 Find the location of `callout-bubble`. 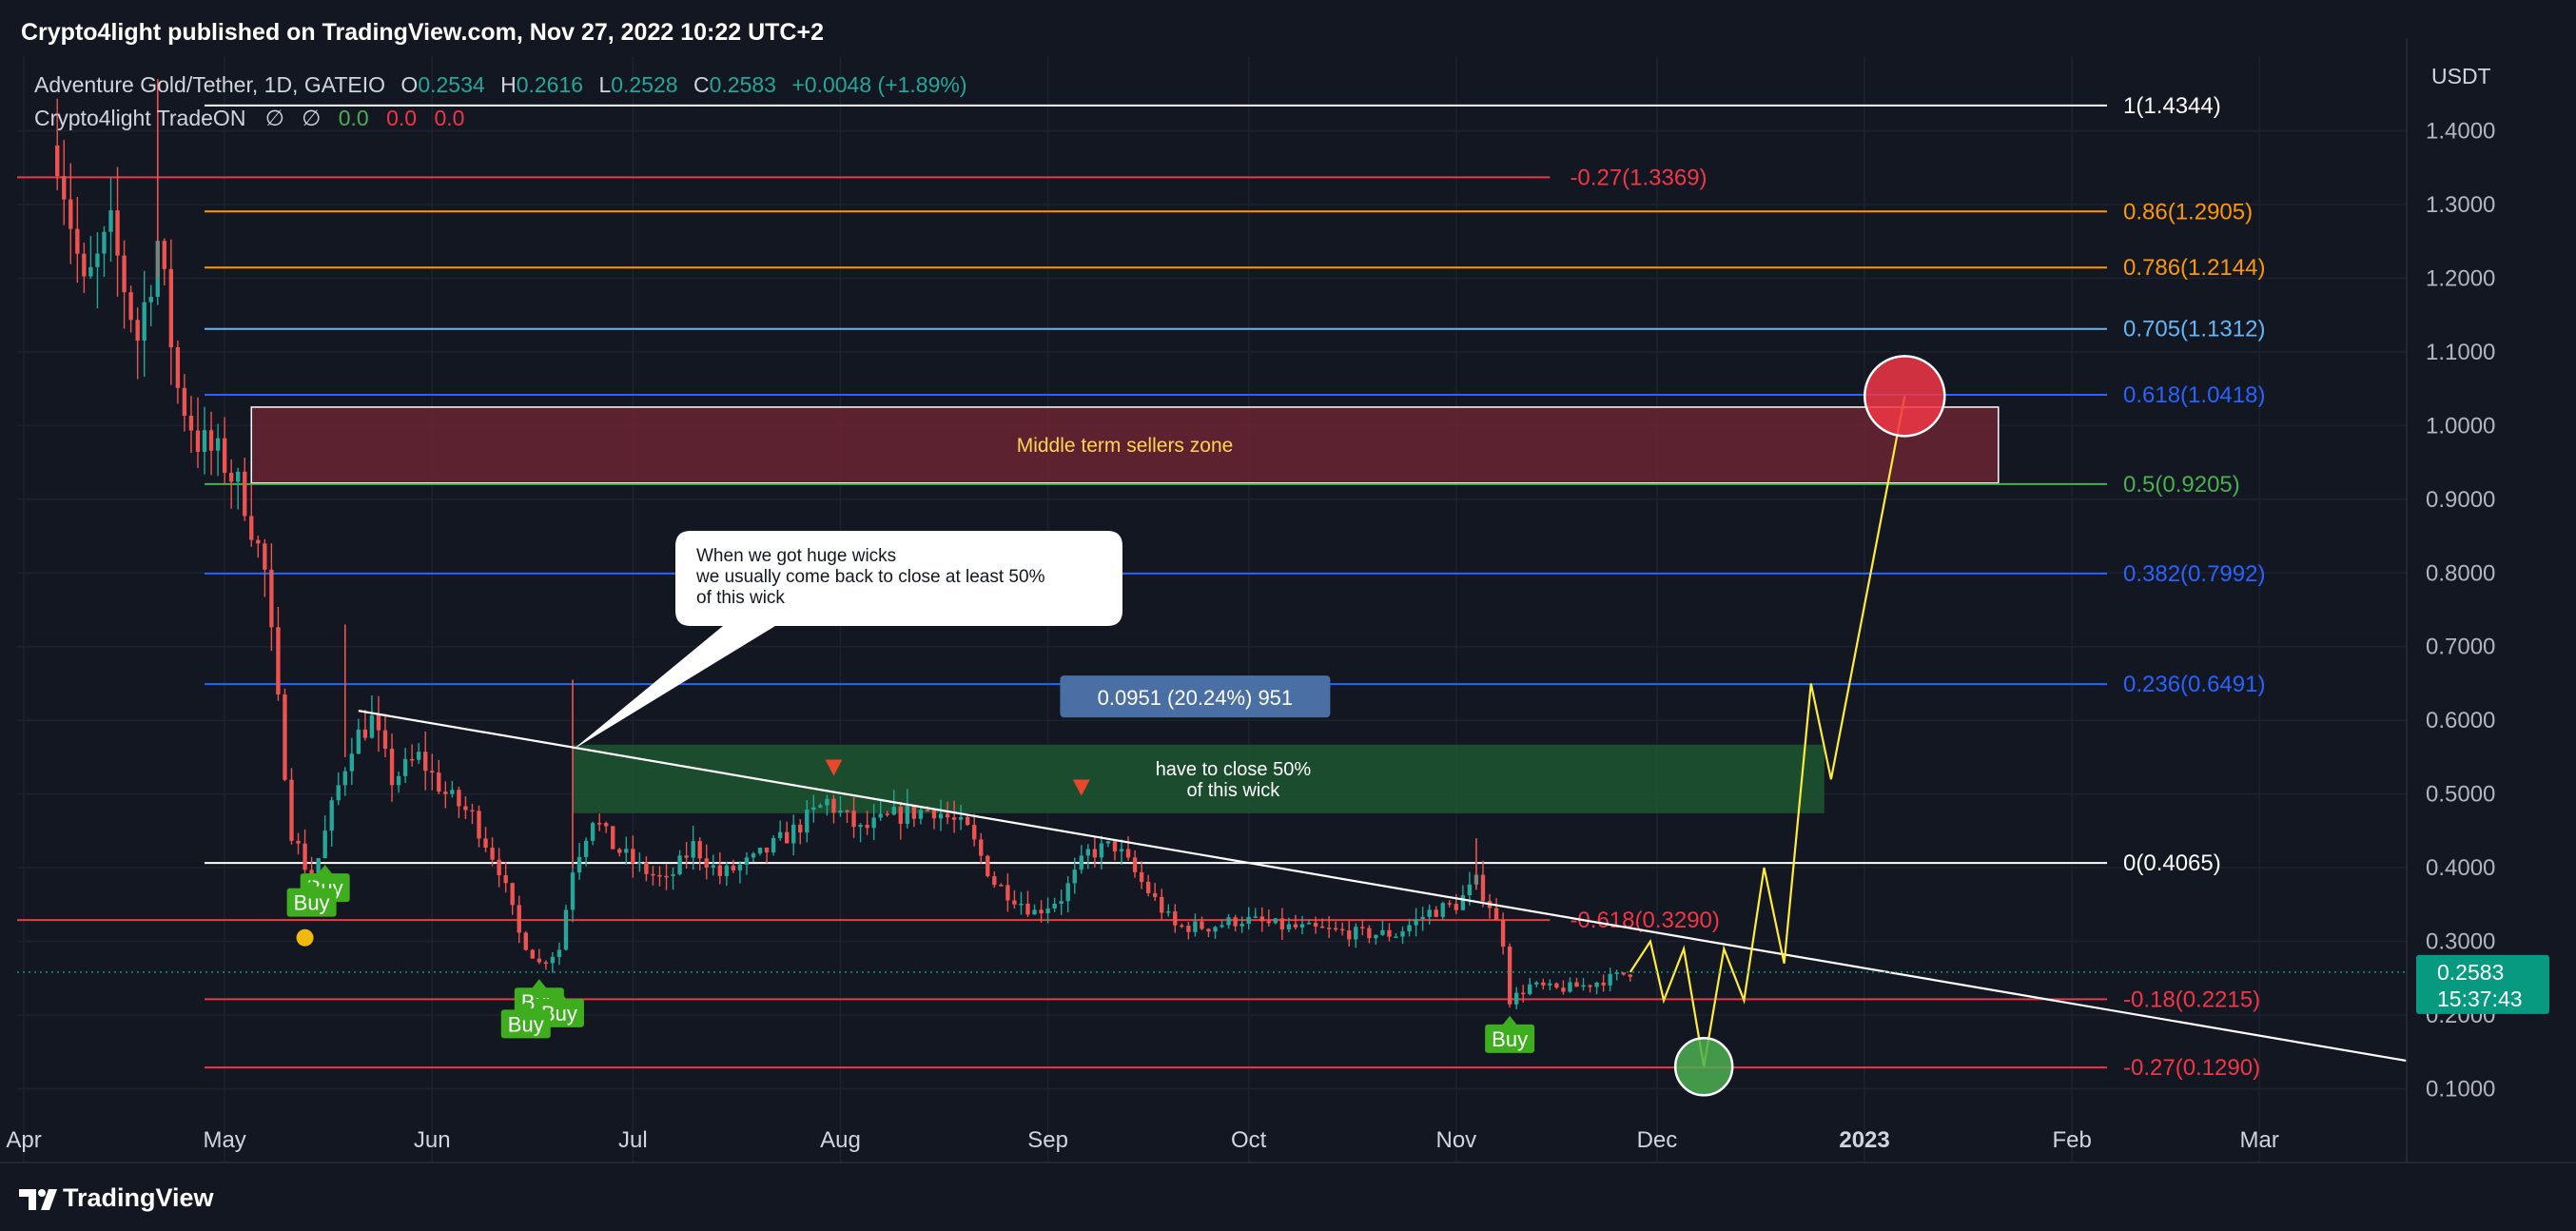

callout-bubble is located at coordinates (848, 641).